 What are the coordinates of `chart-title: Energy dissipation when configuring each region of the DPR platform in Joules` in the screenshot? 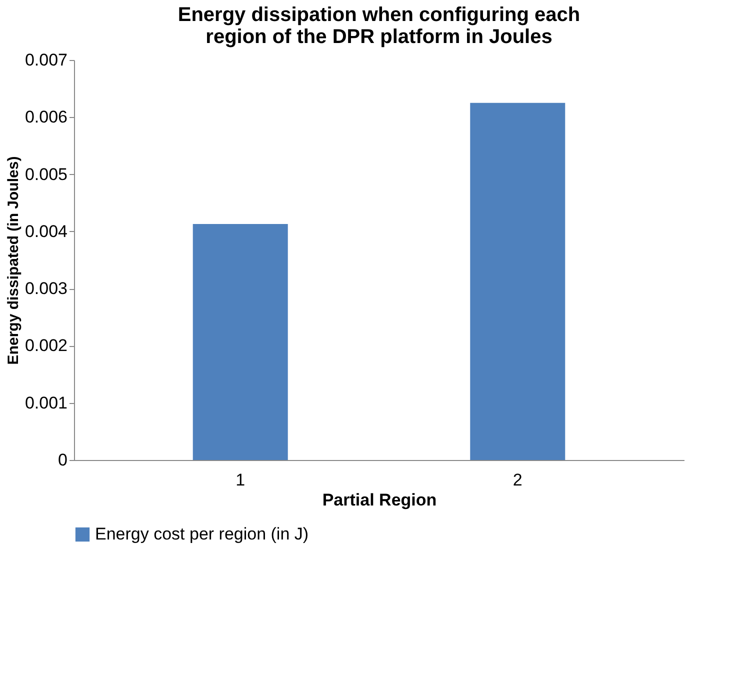 It's located at (379, 26).